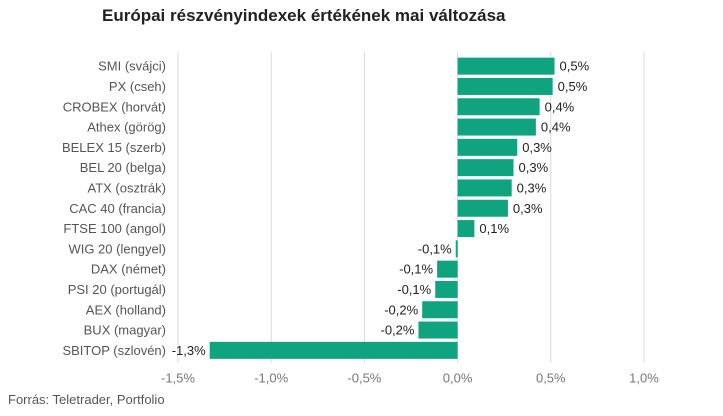  I want to click on category-label: Athex (görög), so click(126, 127).